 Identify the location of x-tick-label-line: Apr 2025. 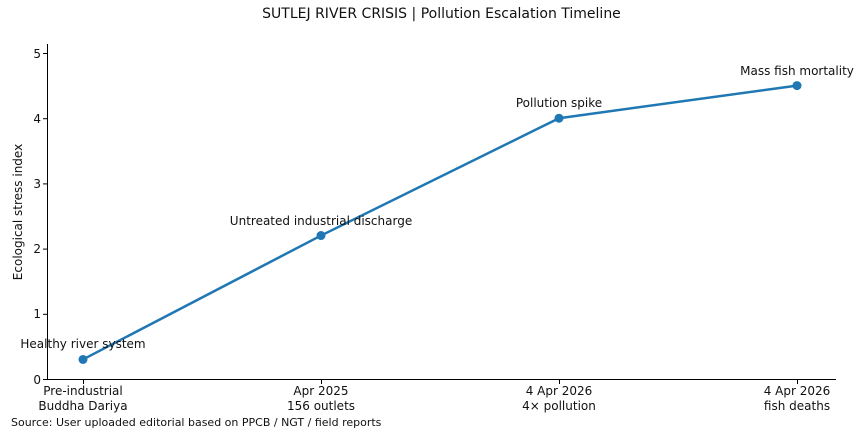
(321, 391).